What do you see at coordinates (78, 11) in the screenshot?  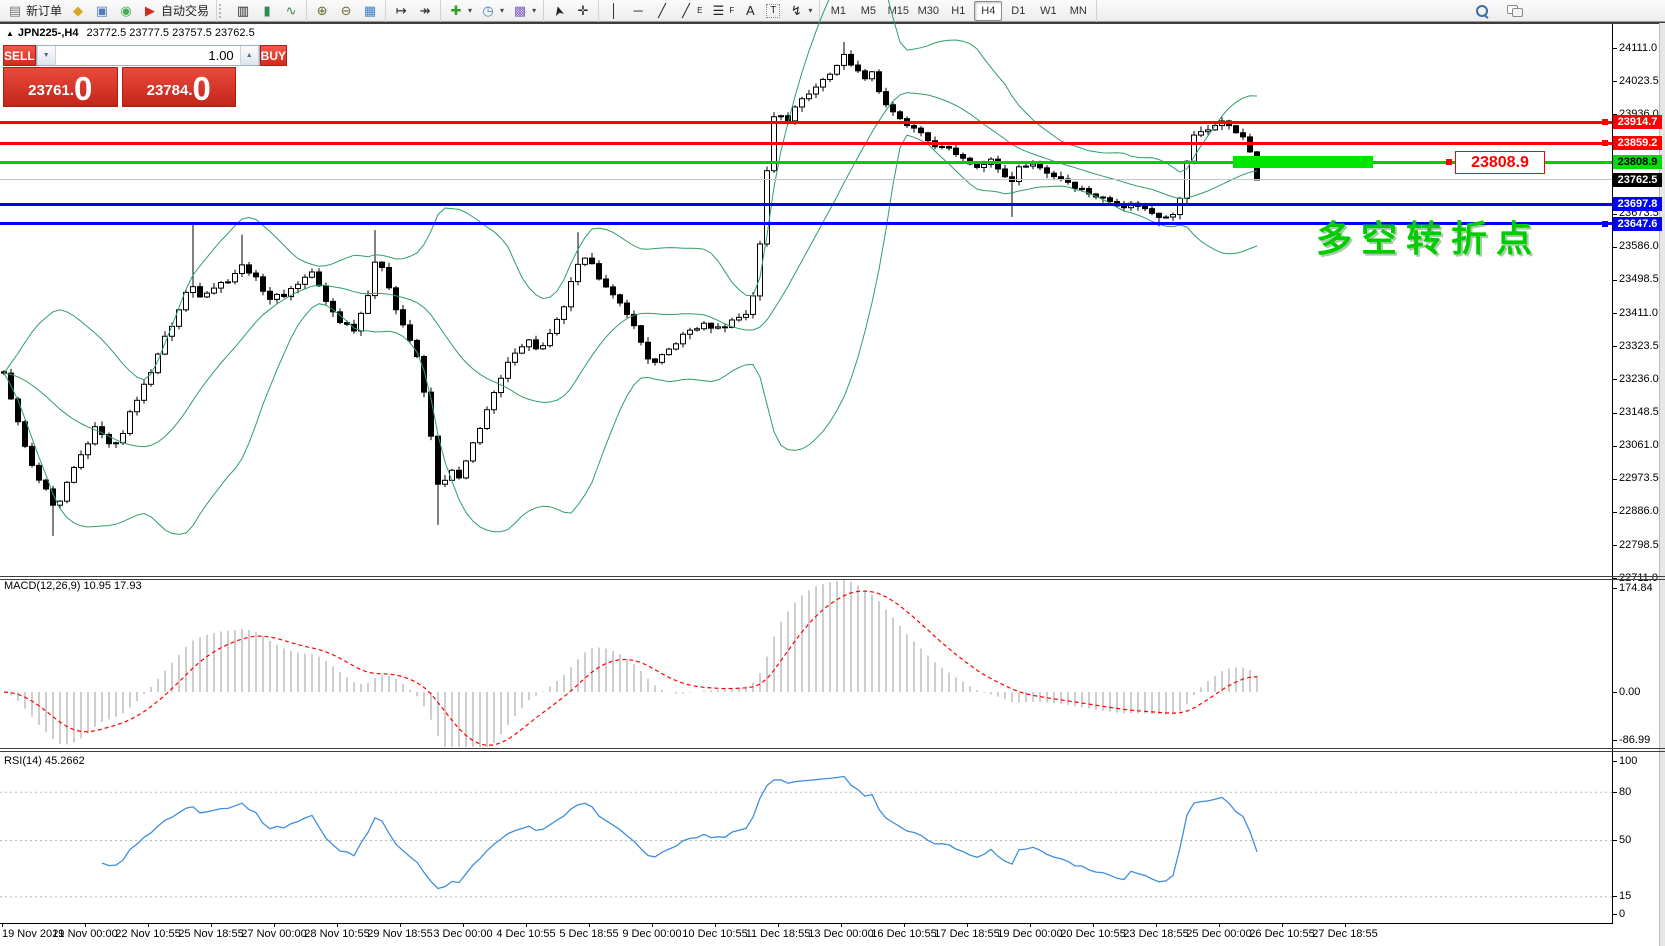 I see `gold-diamond-button: ◆` at bounding box center [78, 11].